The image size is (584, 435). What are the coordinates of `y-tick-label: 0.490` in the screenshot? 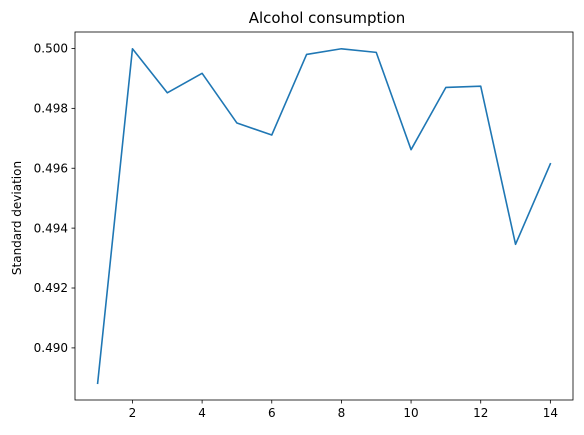 It's located at (51, 348).